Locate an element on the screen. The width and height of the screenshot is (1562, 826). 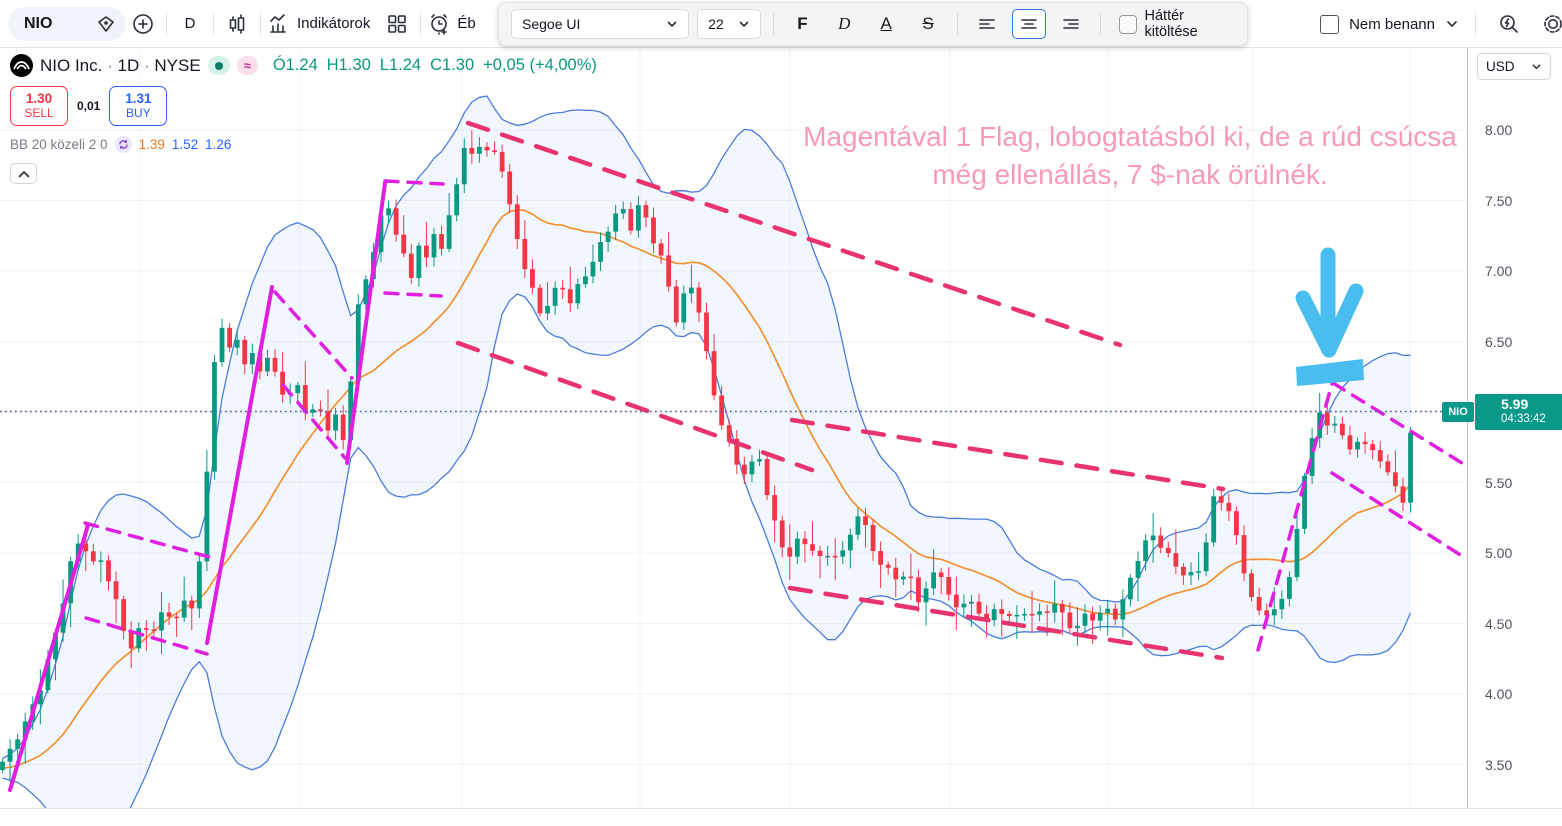
indicator-refresh-icon is located at coordinates (123, 144).